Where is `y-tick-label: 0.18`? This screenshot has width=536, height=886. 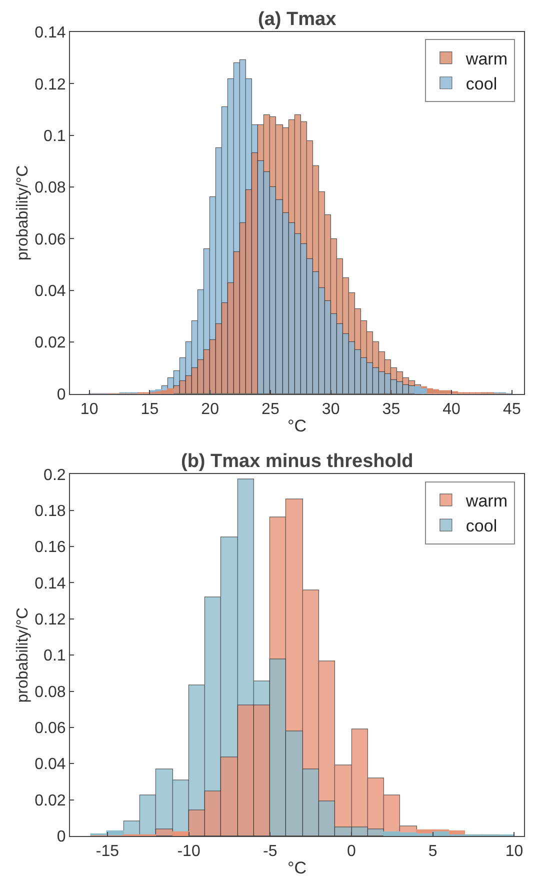 y-tick-label: 0.18 is located at coordinates (50, 511).